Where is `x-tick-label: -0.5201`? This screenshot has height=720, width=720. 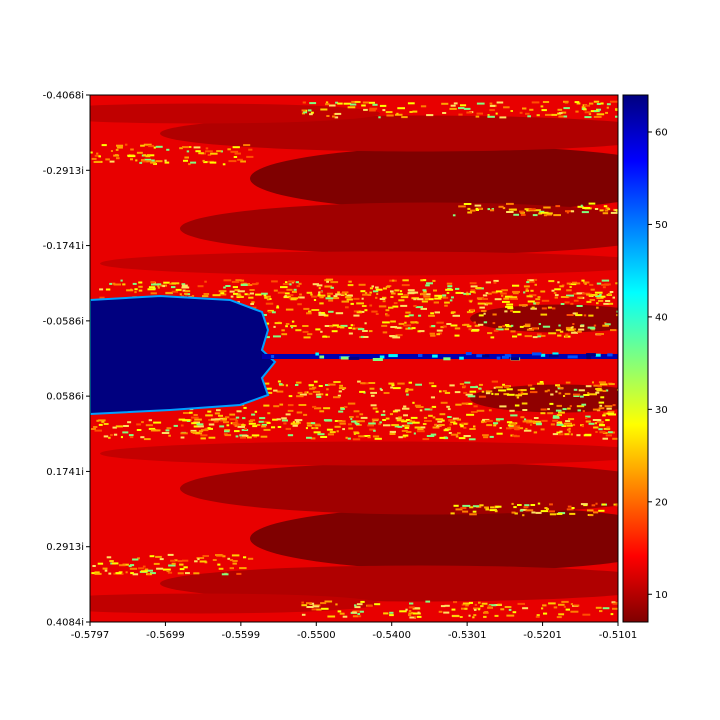
x-tick-label: -0.5201 is located at coordinates (542, 635).